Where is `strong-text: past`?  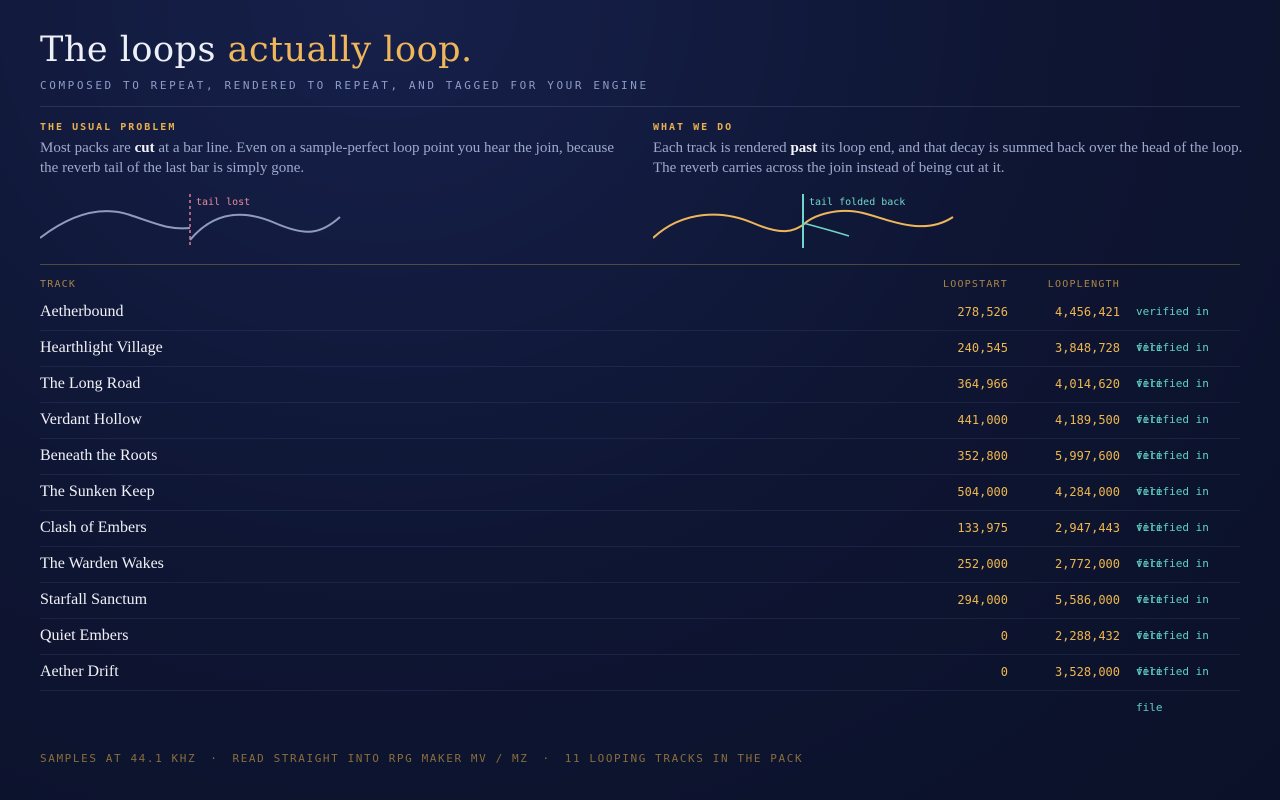
strong-text: past is located at coordinates (804, 148).